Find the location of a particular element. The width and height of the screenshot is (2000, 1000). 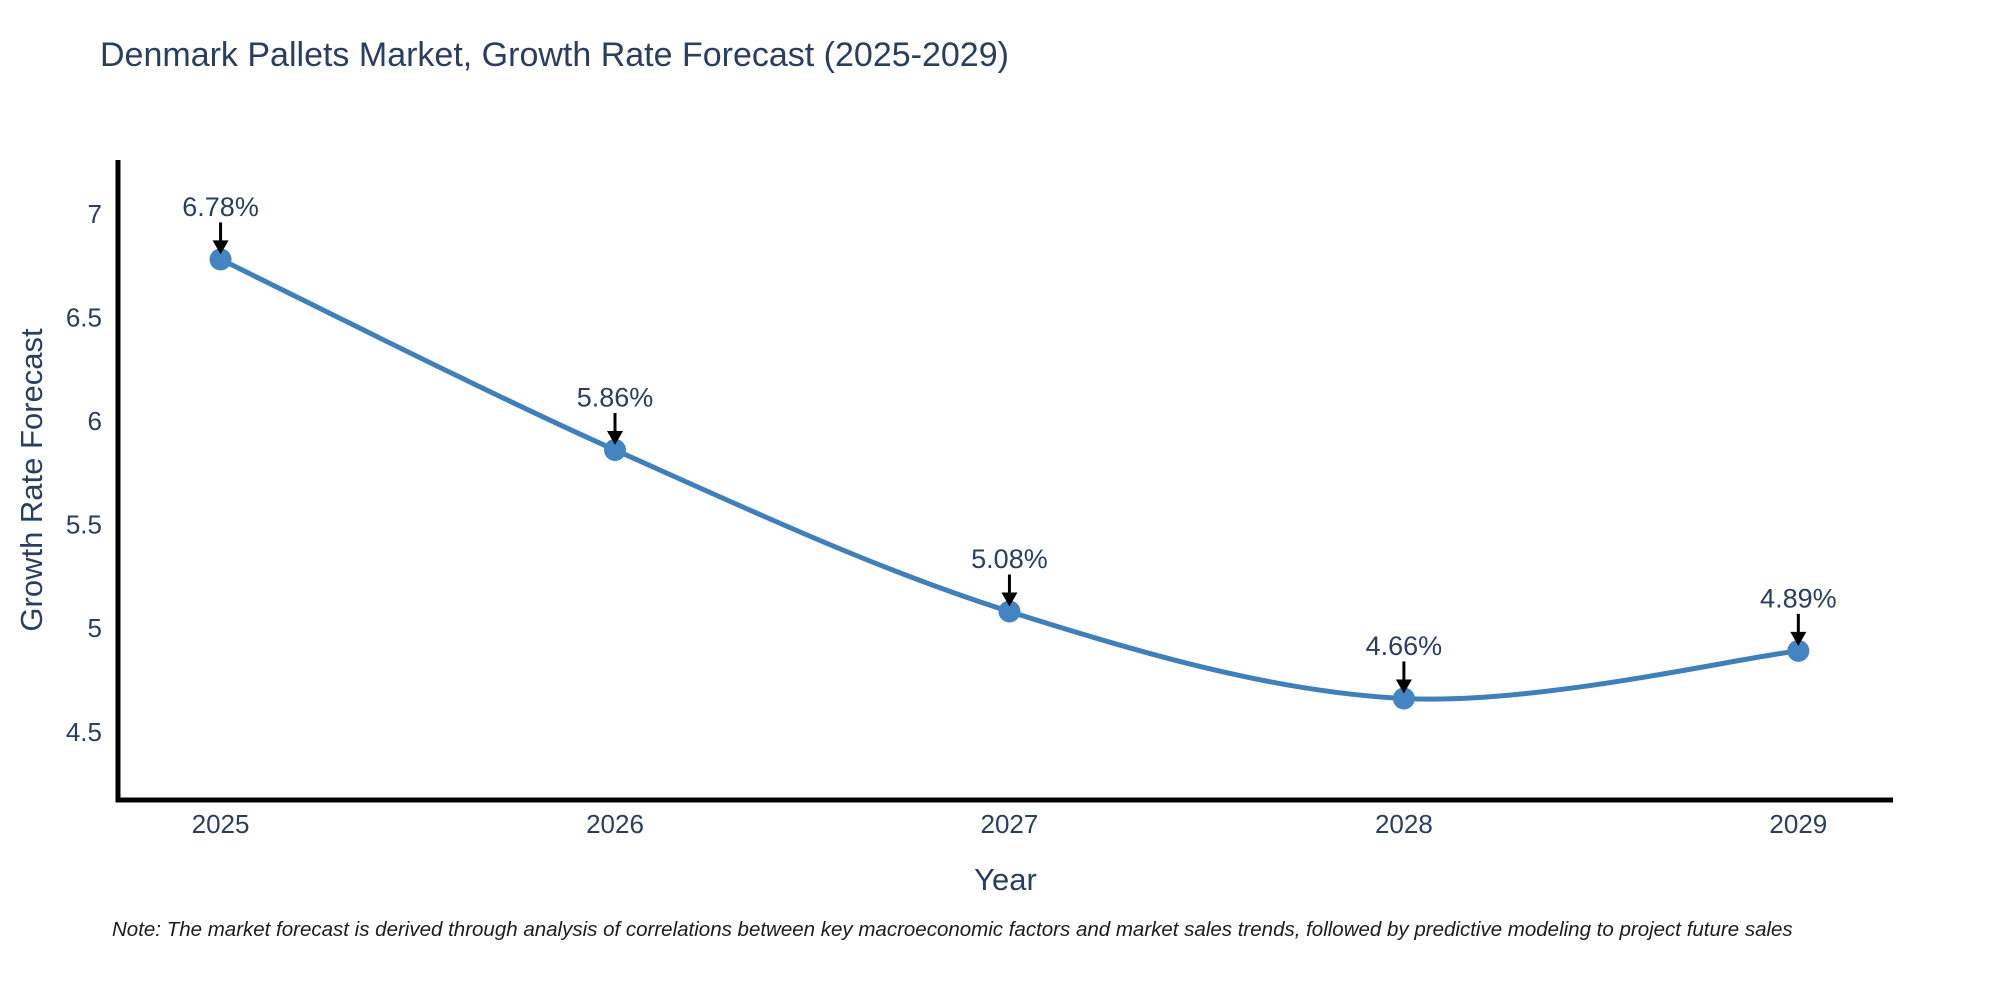

y-tick-label: 6.5 is located at coordinates (84, 318).